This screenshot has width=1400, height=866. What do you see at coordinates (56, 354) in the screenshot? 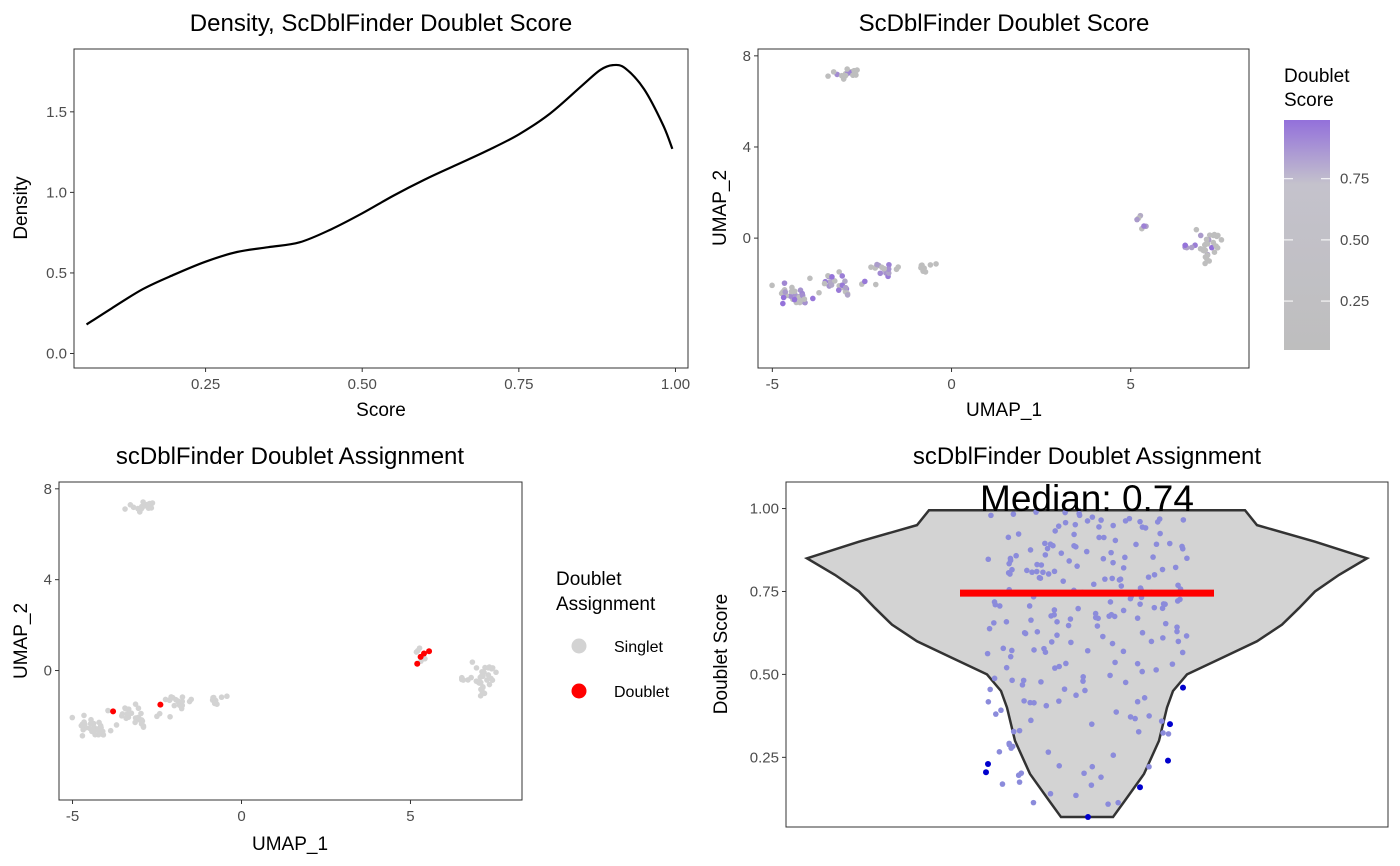
I see `density-y-tick-label: 0.0` at bounding box center [56, 354].